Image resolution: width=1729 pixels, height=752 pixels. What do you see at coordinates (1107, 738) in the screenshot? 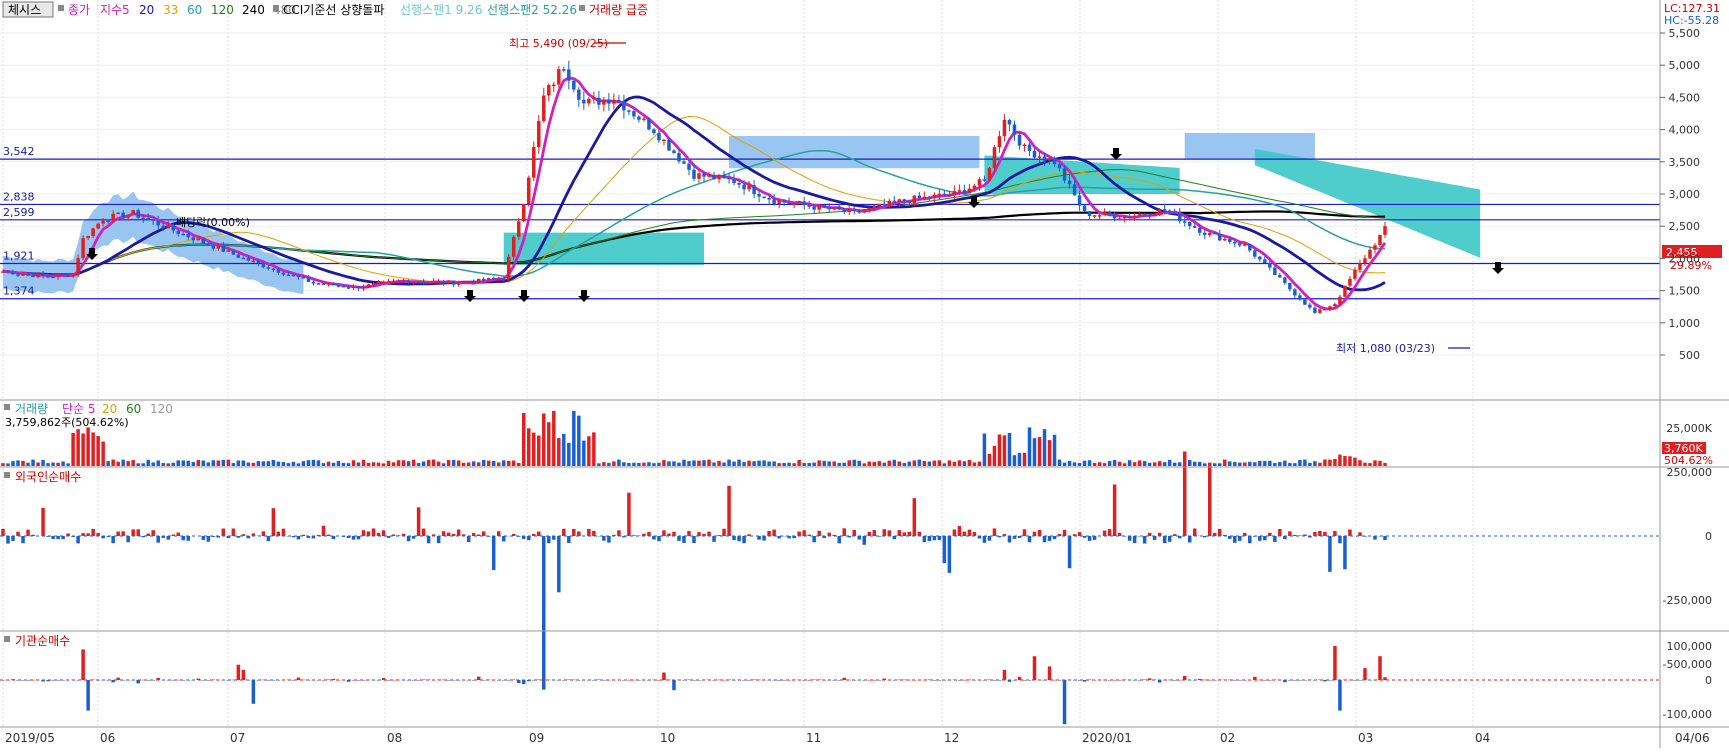
I see `x-tick-label: 2020/01` at bounding box center [1107, 738].